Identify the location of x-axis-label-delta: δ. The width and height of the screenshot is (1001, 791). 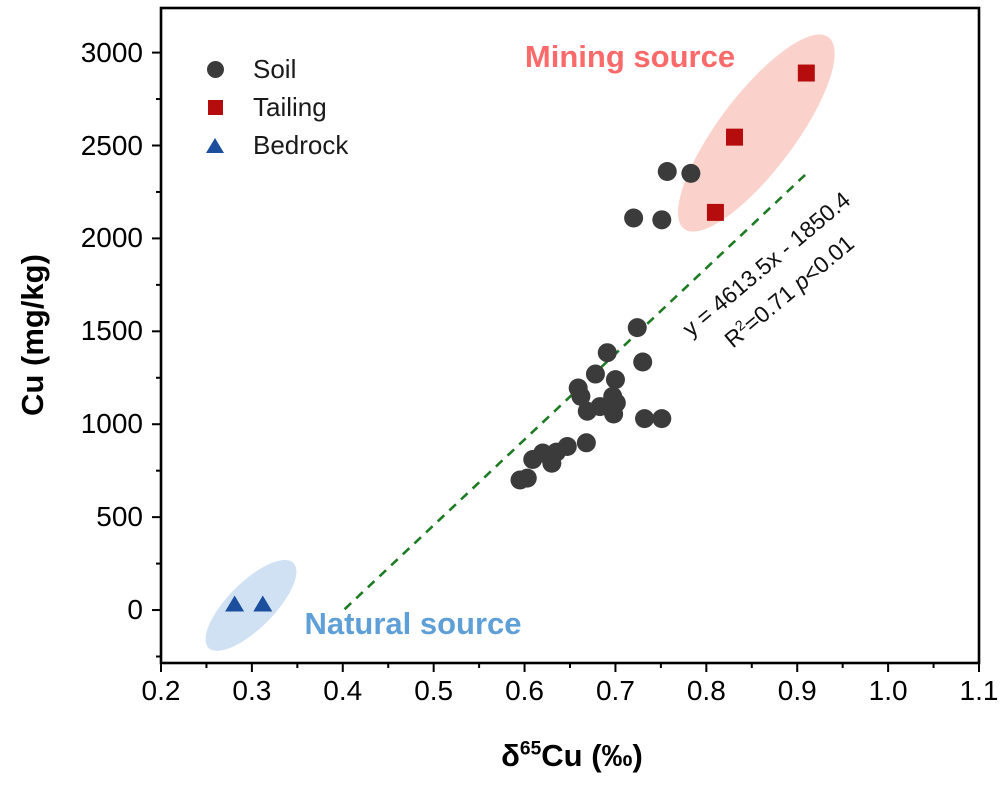
(510, 755).